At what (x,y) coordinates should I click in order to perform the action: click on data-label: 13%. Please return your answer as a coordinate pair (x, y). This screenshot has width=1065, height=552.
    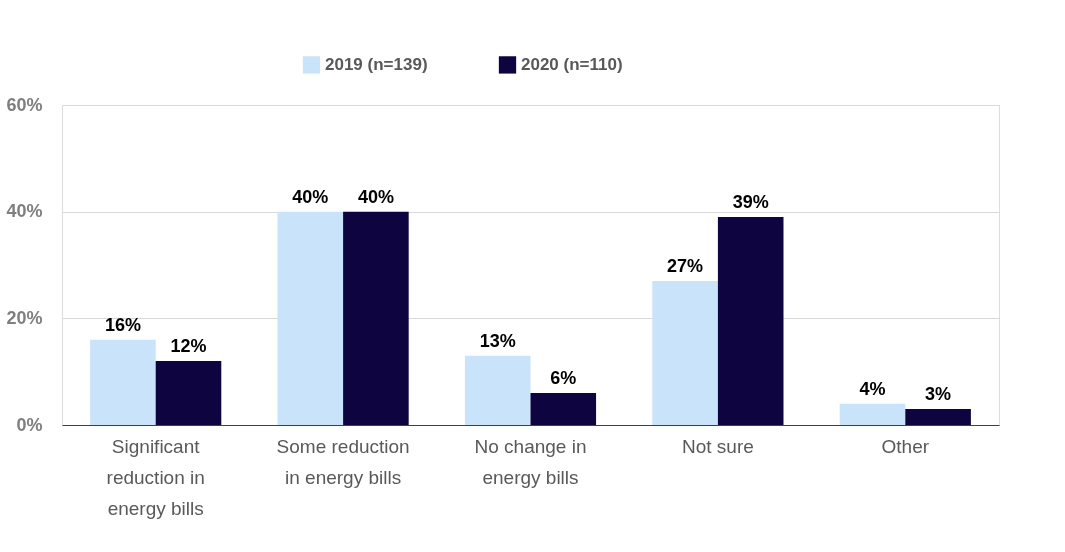
    Looking at the image, I should click on (497, 340).